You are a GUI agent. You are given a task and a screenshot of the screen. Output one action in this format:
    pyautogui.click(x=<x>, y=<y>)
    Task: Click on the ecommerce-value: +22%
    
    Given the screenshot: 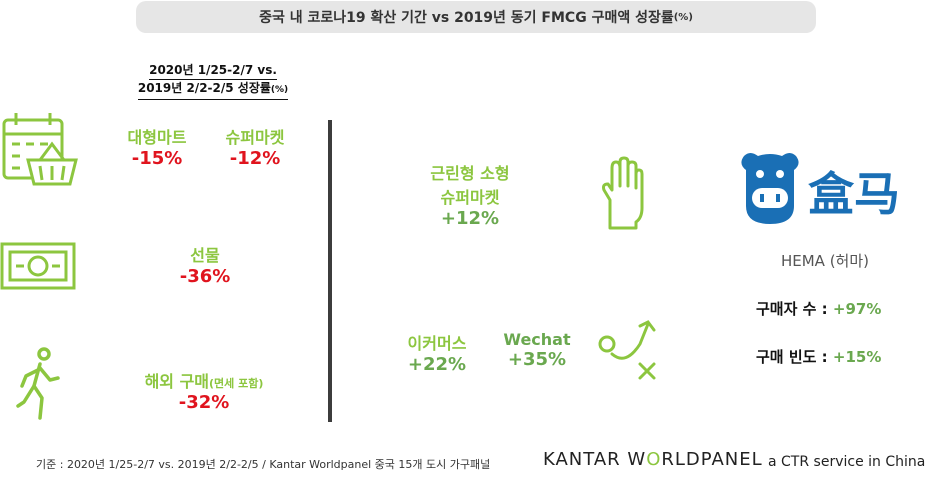 What is the action you would take?
    pyautogui.click(x=437, y=364)
    